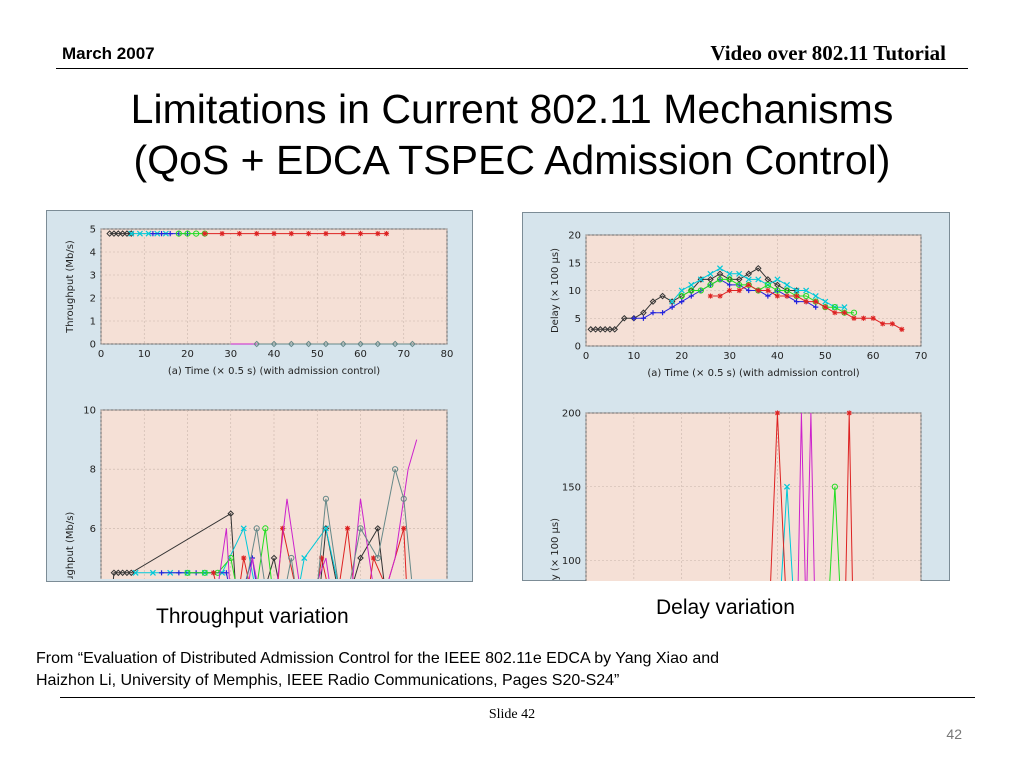 The width and height of the screenshot is (1024, 768). Describe the element at coordinates (252, 616) in the screenshot. I see `throughput-caption: Throughput variation` at that location.